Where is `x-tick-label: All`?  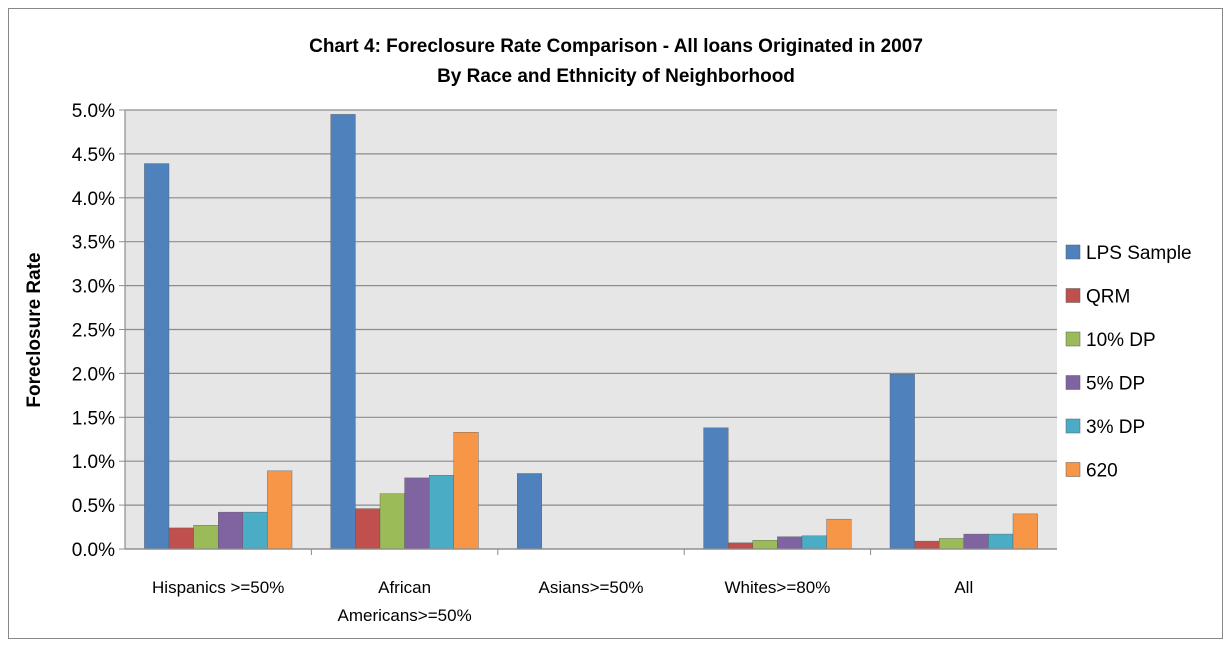
x-tick-label: All is located at coordinates (963, 587).